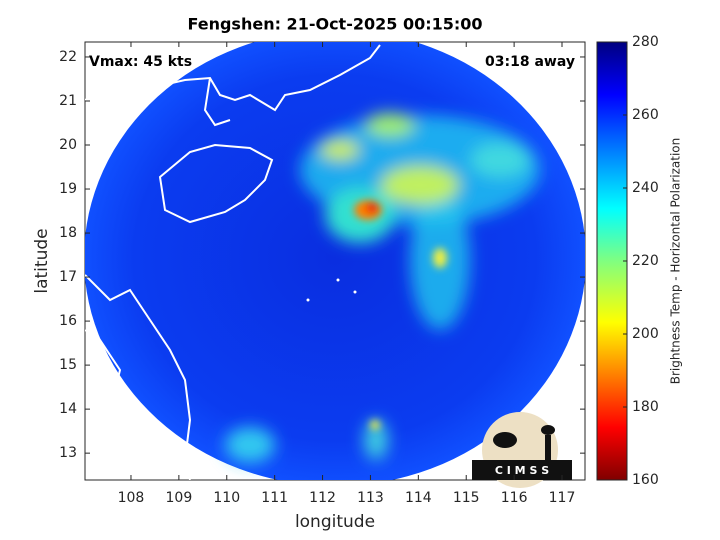  What do you see at coordinates (645, 407) in the screenshot?
I see `colorbar-tick-label: 180` at bounding box center [645, 407].